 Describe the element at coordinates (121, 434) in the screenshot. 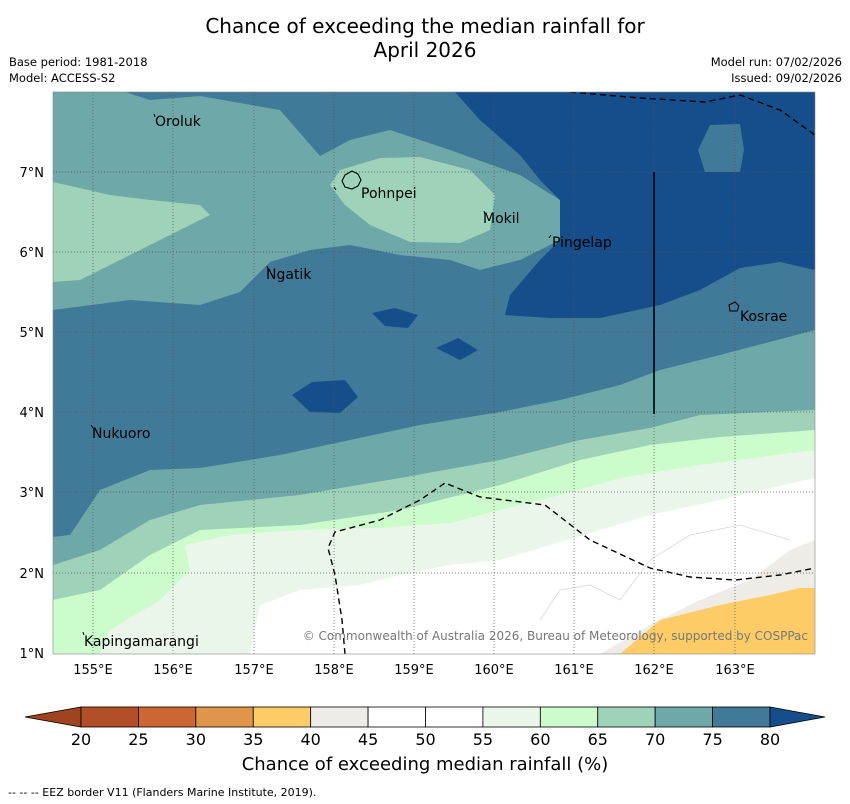

I see `place-nukuoro: Nukuoro` at that location.